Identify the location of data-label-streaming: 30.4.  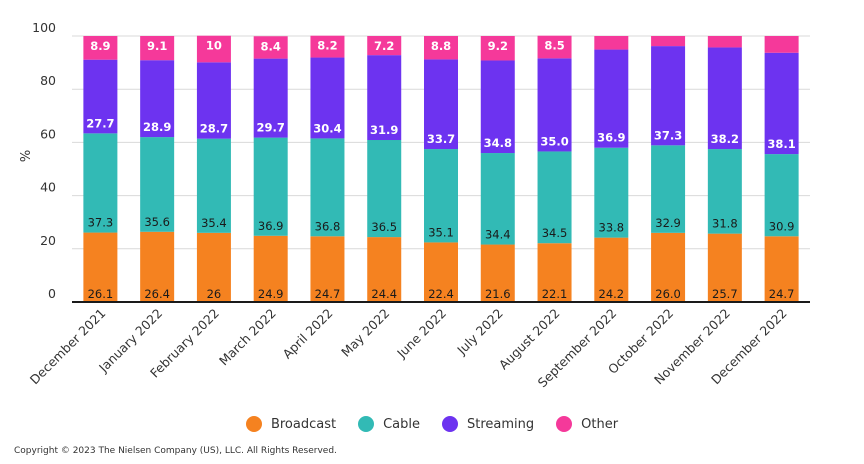
(327, 128).